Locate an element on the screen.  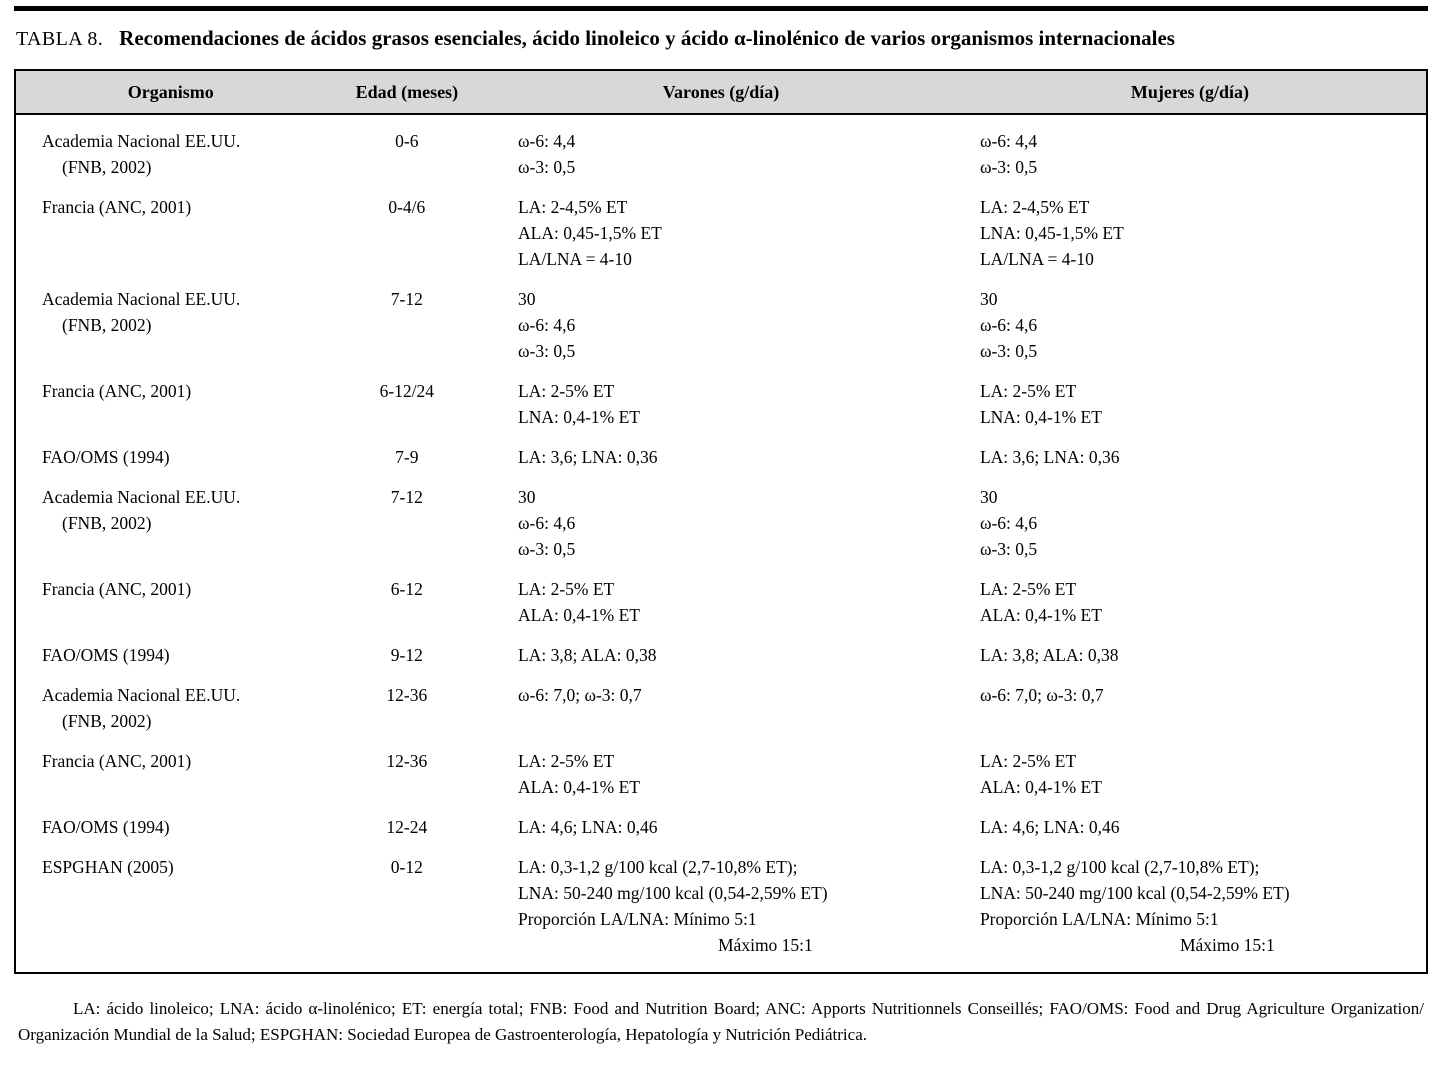
column-header-varones: Varones (g/día) is located at coordinates (721, 92).